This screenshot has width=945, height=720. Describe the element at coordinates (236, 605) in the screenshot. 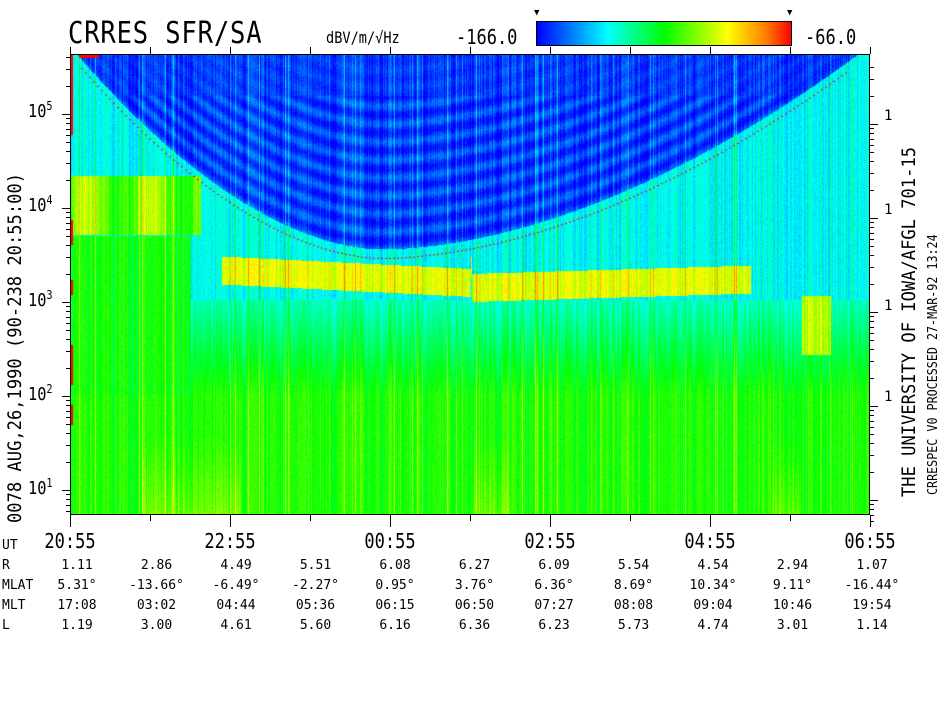

I see `ephemeris-value: 04:44` at that location.